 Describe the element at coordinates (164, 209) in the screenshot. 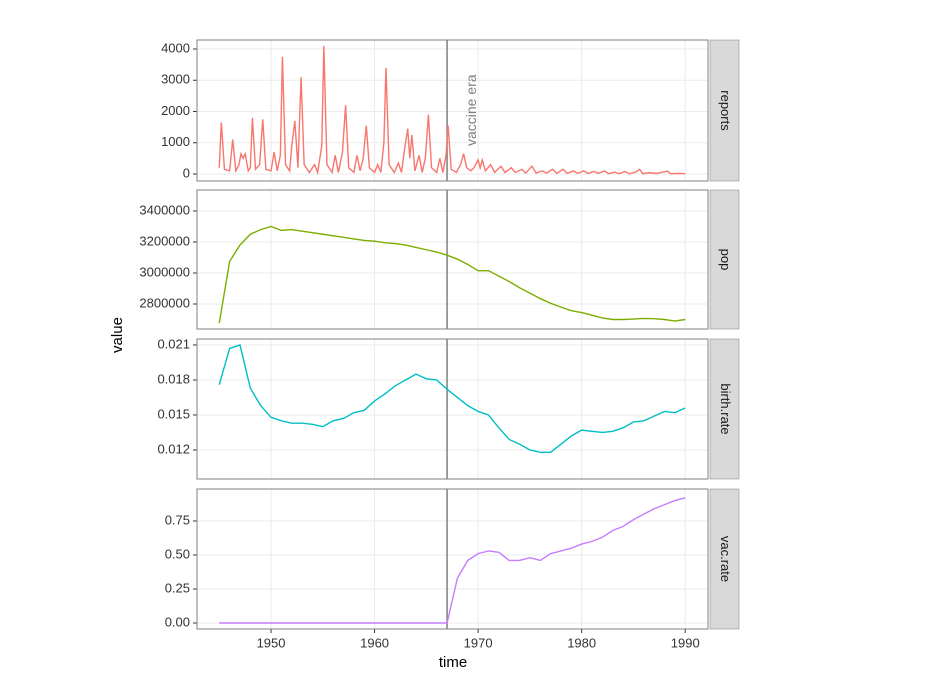

I see `y-tick-label: 3400000` at that location.